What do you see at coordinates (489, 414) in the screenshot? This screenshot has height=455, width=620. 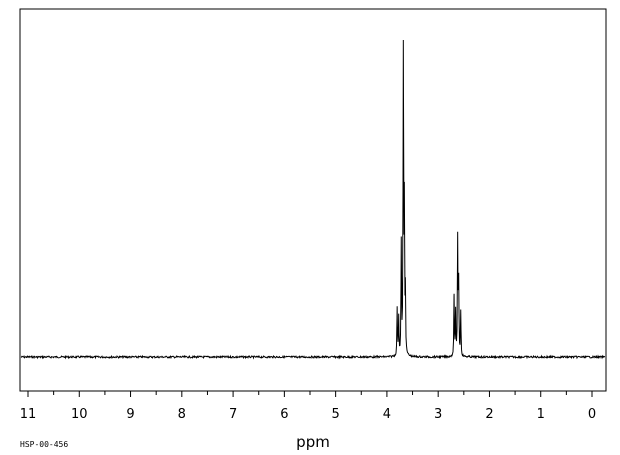 I see `x-tick-label: 2` at bounding box center [489, 414].